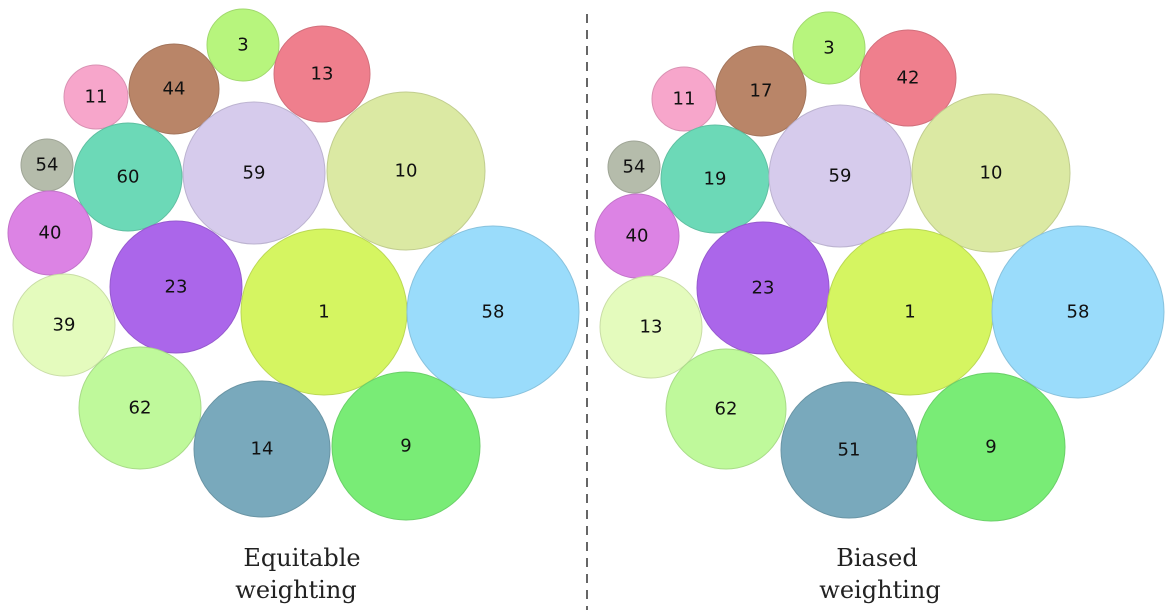 The height and width of the screenshot is (615, 1170). I want to click on equitable-bubble-label-60: 60, so click(128, 177).